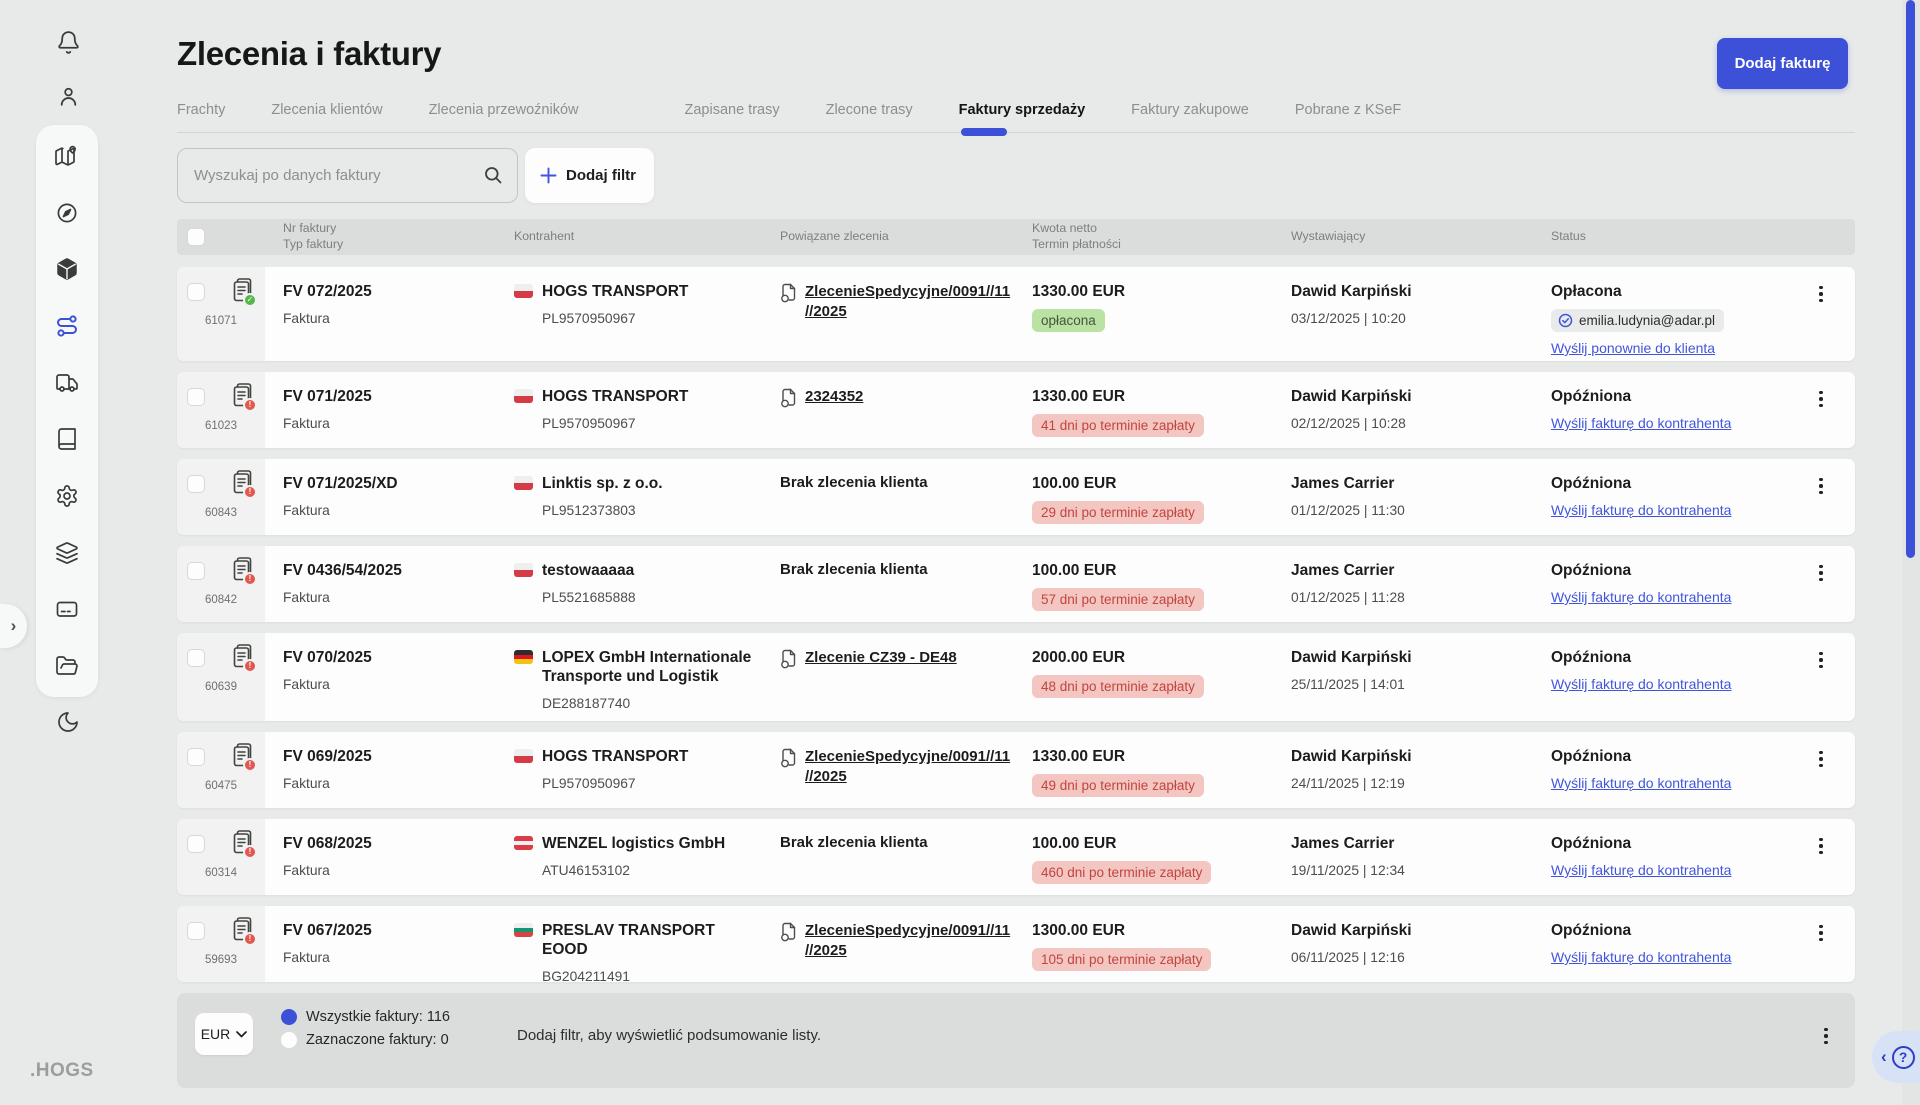  I want to click on cell-invoice-number: FV 071/2025 Faktura, so click(380, 410).